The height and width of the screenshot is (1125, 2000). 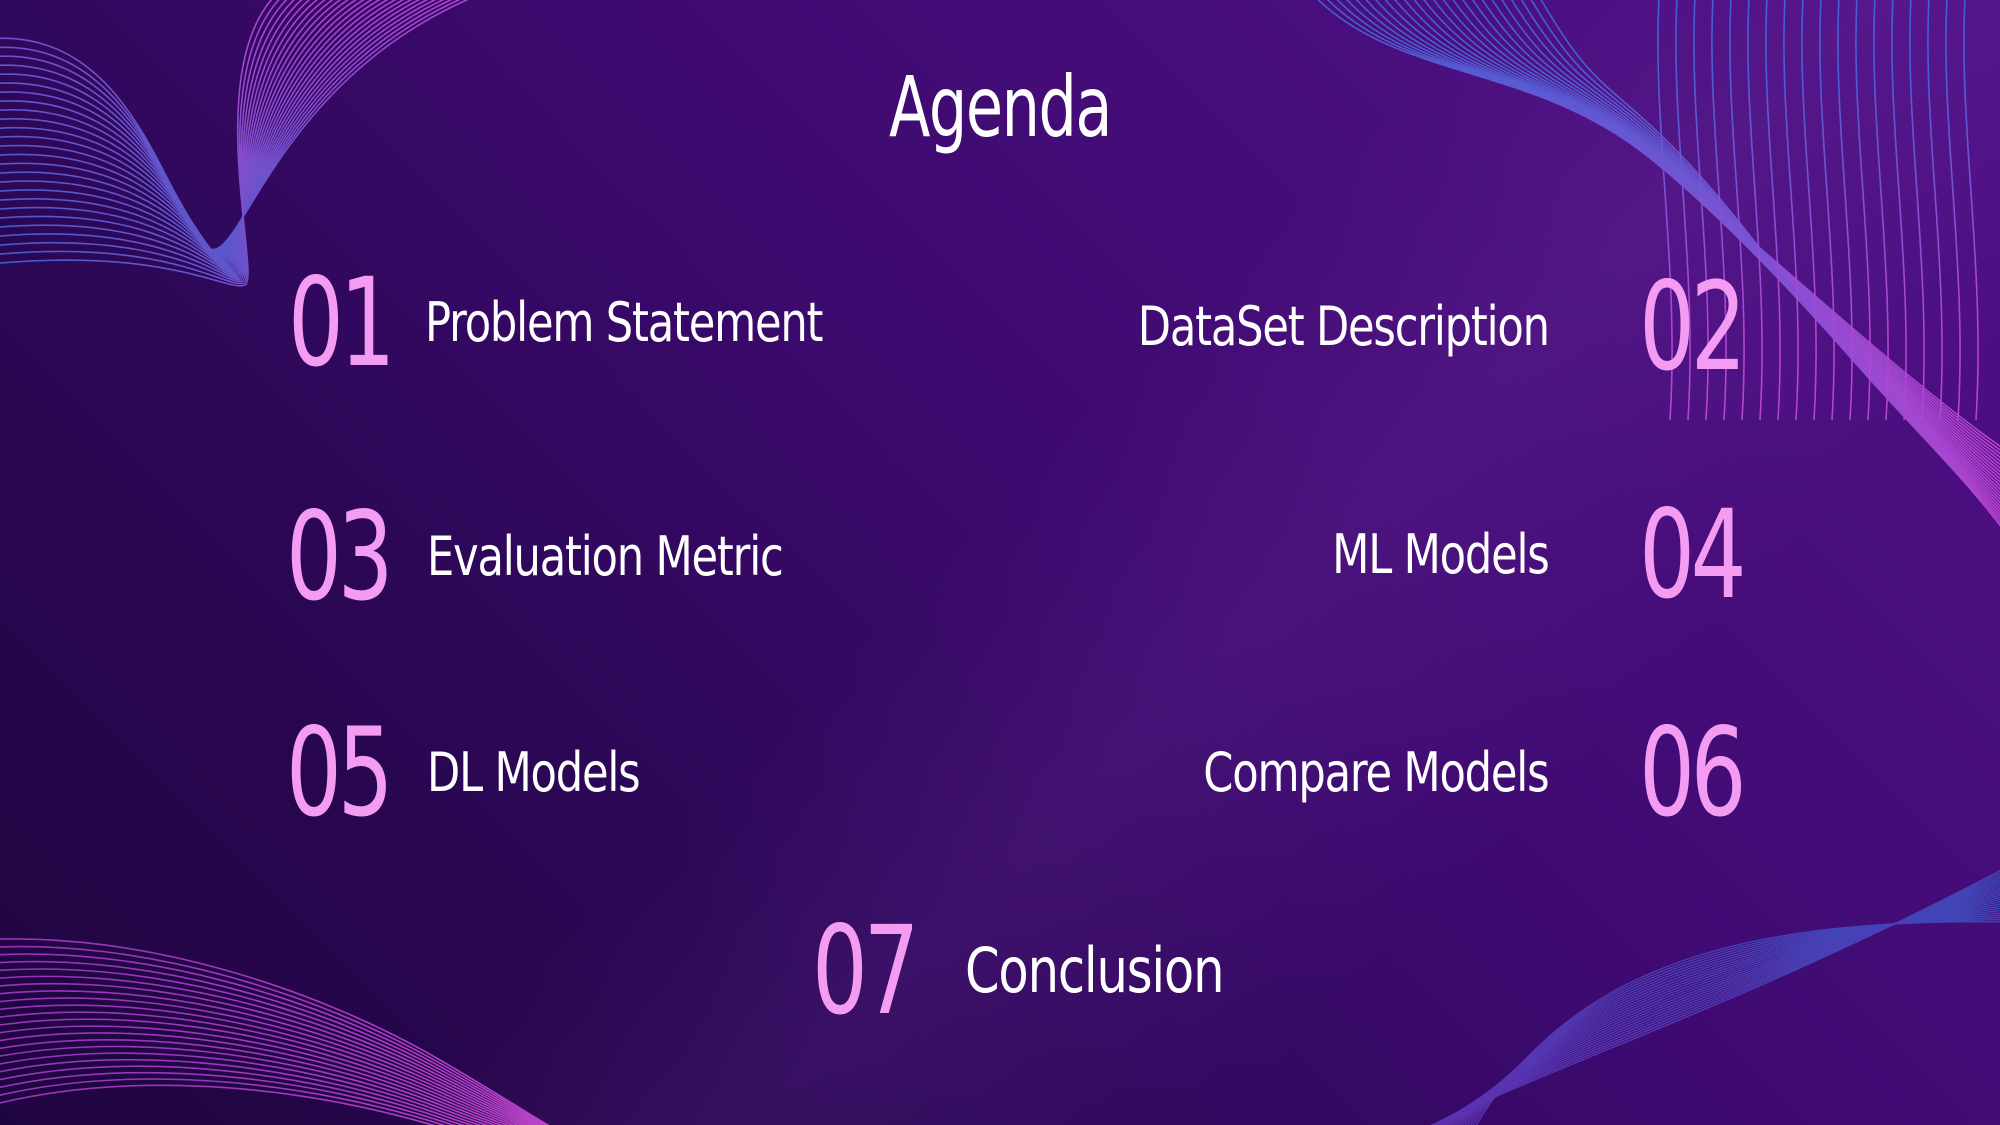 I want to click on agenda-item-ml-models: ML Models 04, so click(x=1512, y=555).